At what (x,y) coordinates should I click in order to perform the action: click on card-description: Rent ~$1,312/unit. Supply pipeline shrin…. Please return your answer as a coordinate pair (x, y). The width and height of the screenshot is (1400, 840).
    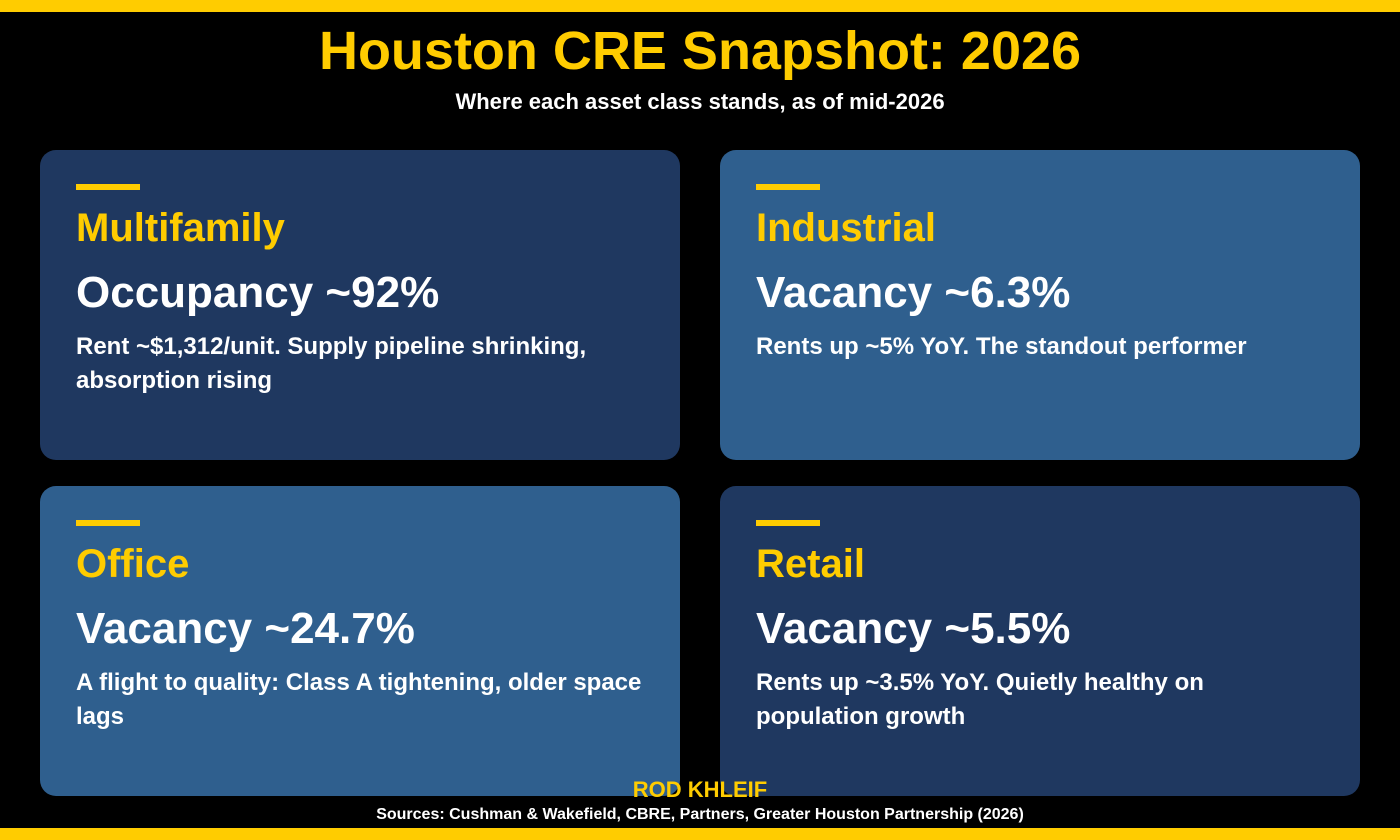
    Looking at the image, I should click on (331, 363).